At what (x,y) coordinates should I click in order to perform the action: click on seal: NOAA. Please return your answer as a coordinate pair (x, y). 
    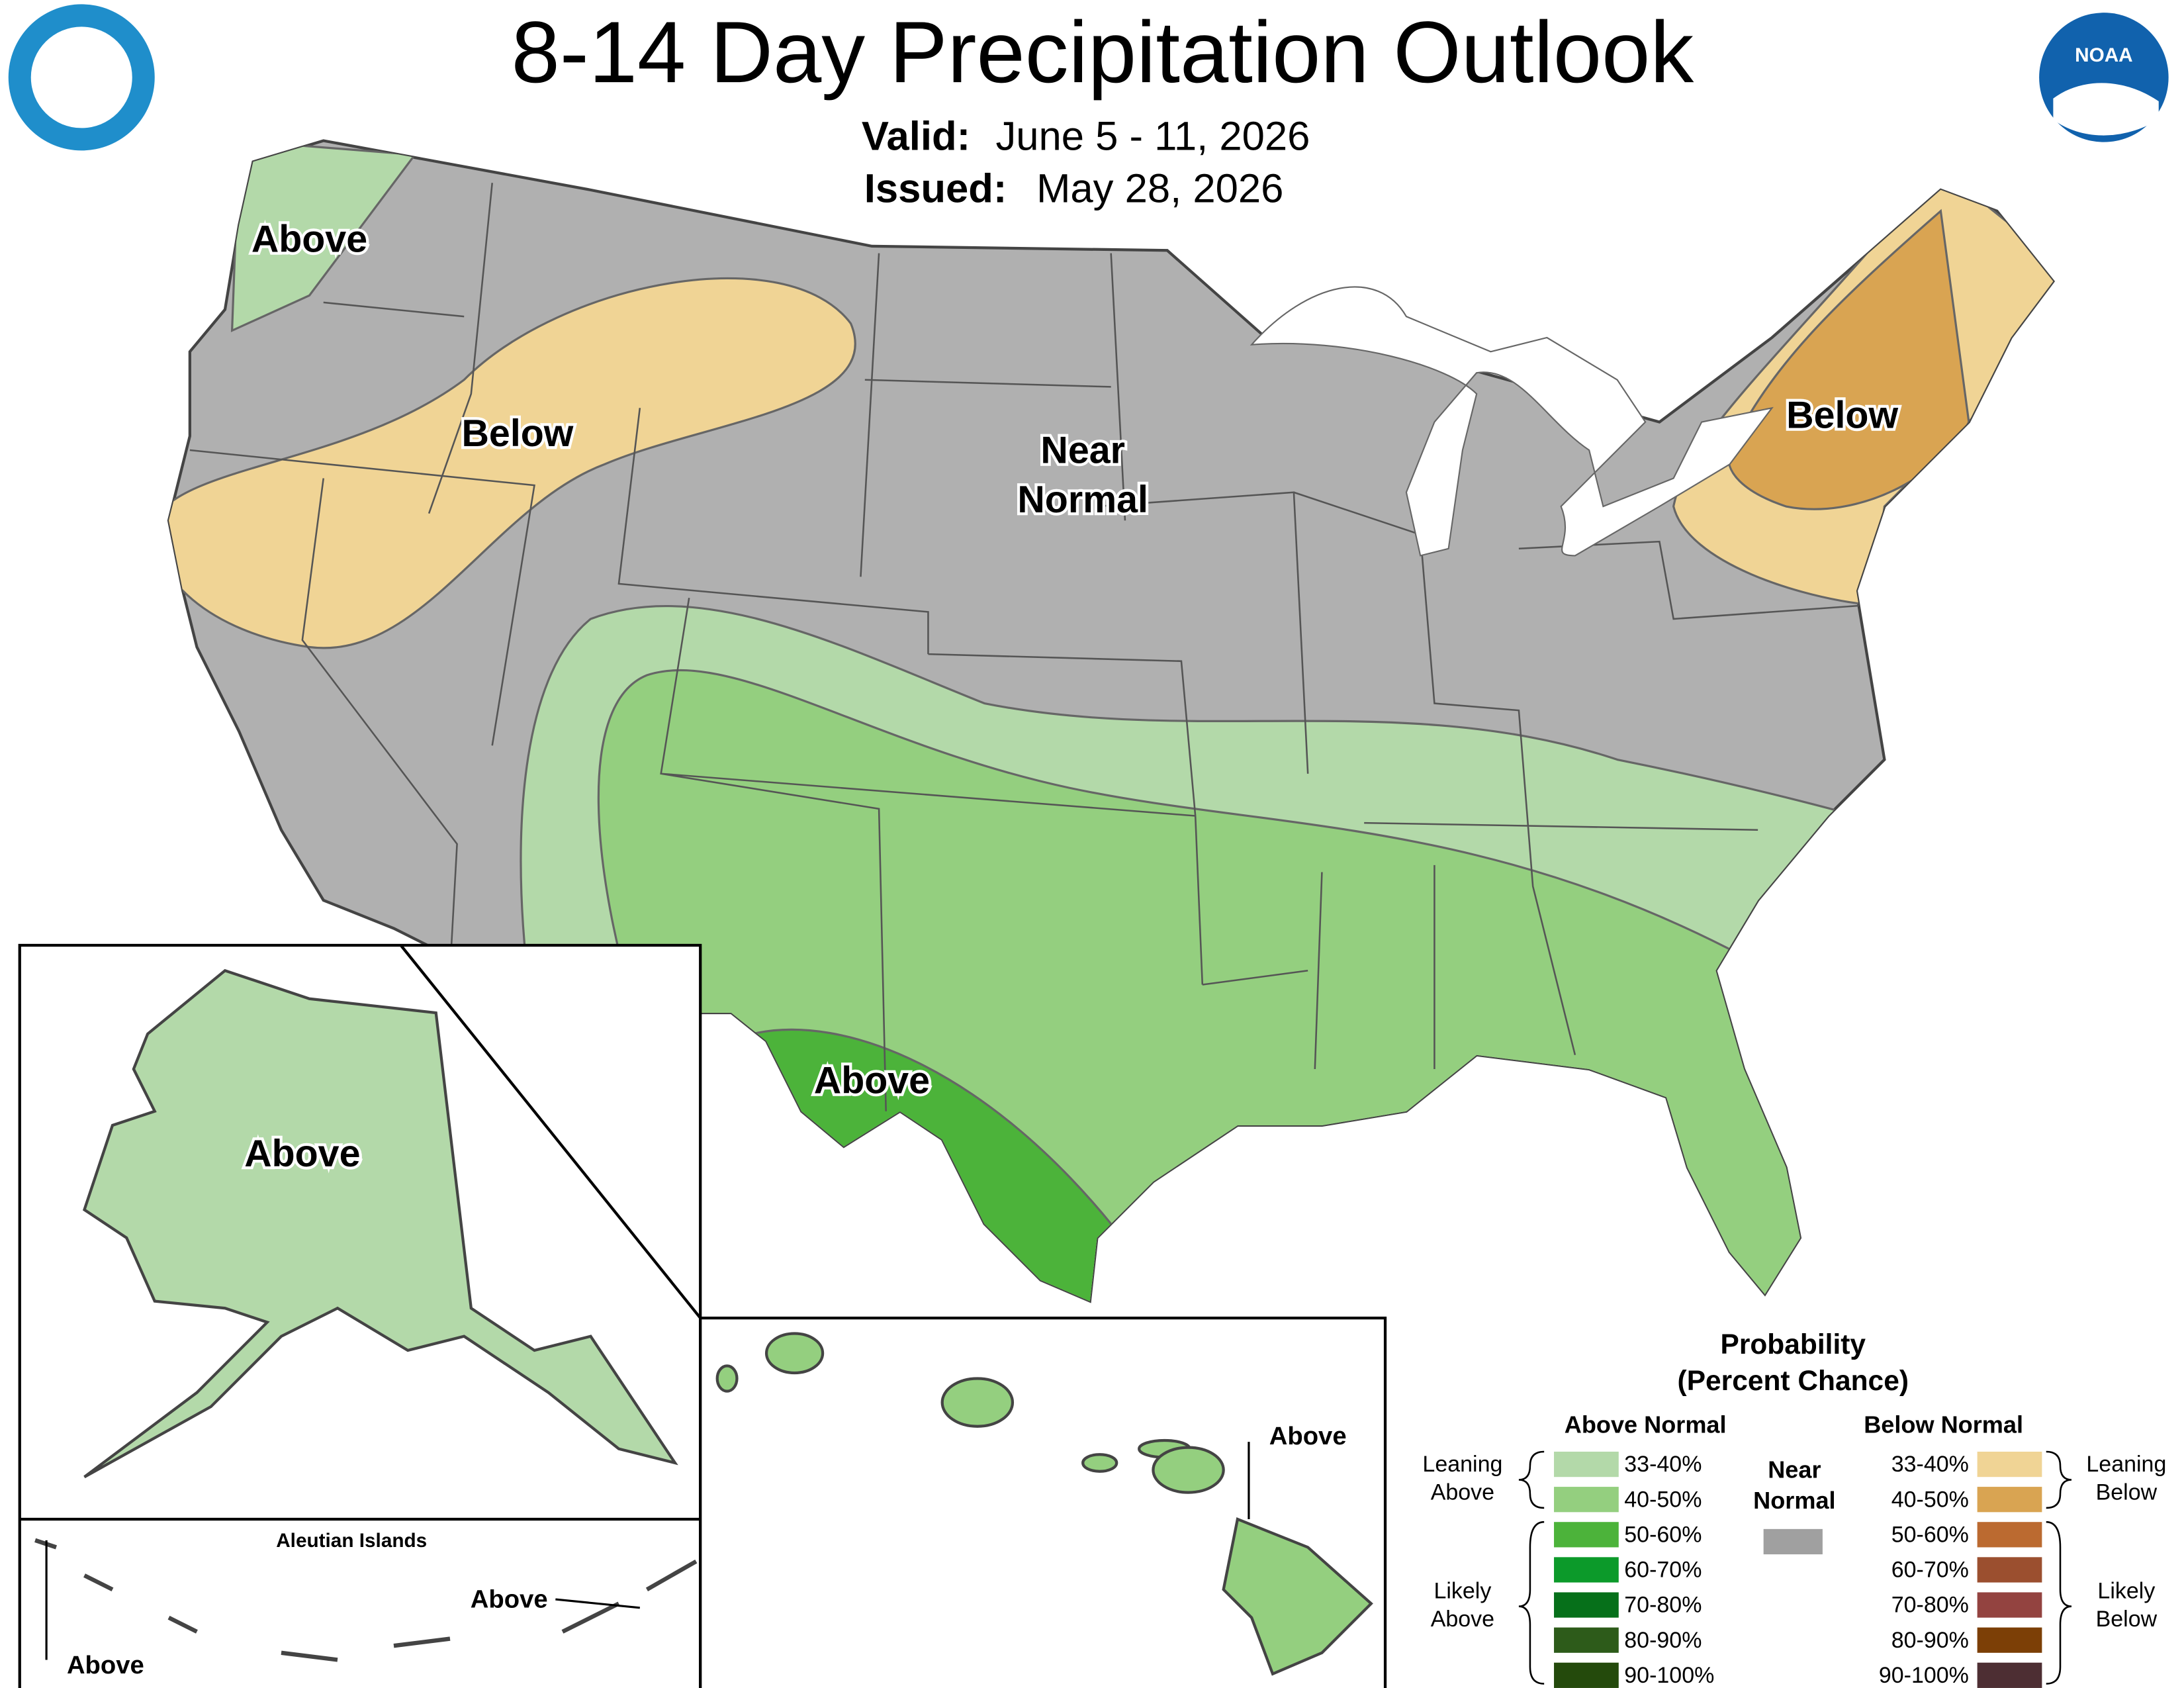
    Looking at the image, I should click on (1088, 77).